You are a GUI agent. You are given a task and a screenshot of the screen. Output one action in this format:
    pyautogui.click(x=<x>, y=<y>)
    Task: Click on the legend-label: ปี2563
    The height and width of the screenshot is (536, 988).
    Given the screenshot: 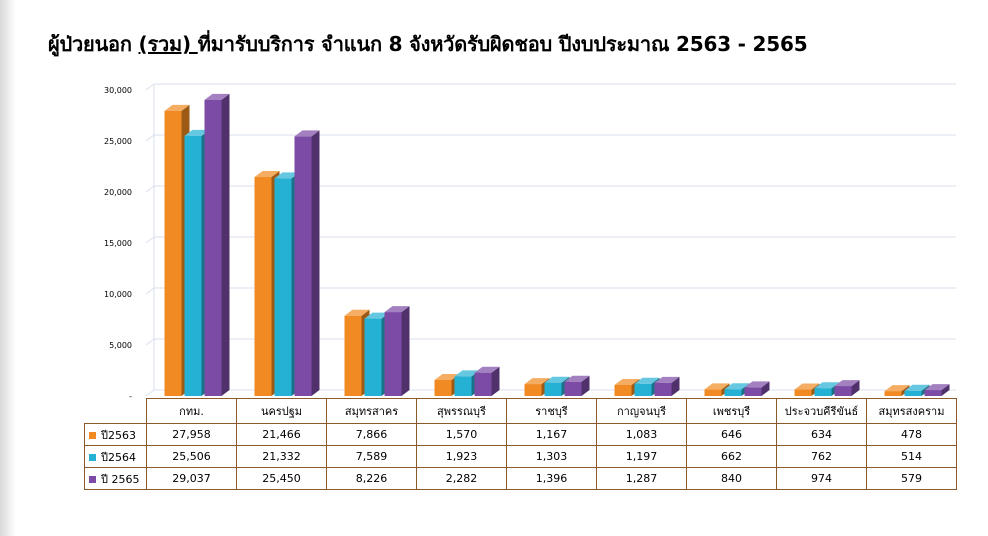 What is the action you would take?
    pyautogui.click(x=118, y=435)
    